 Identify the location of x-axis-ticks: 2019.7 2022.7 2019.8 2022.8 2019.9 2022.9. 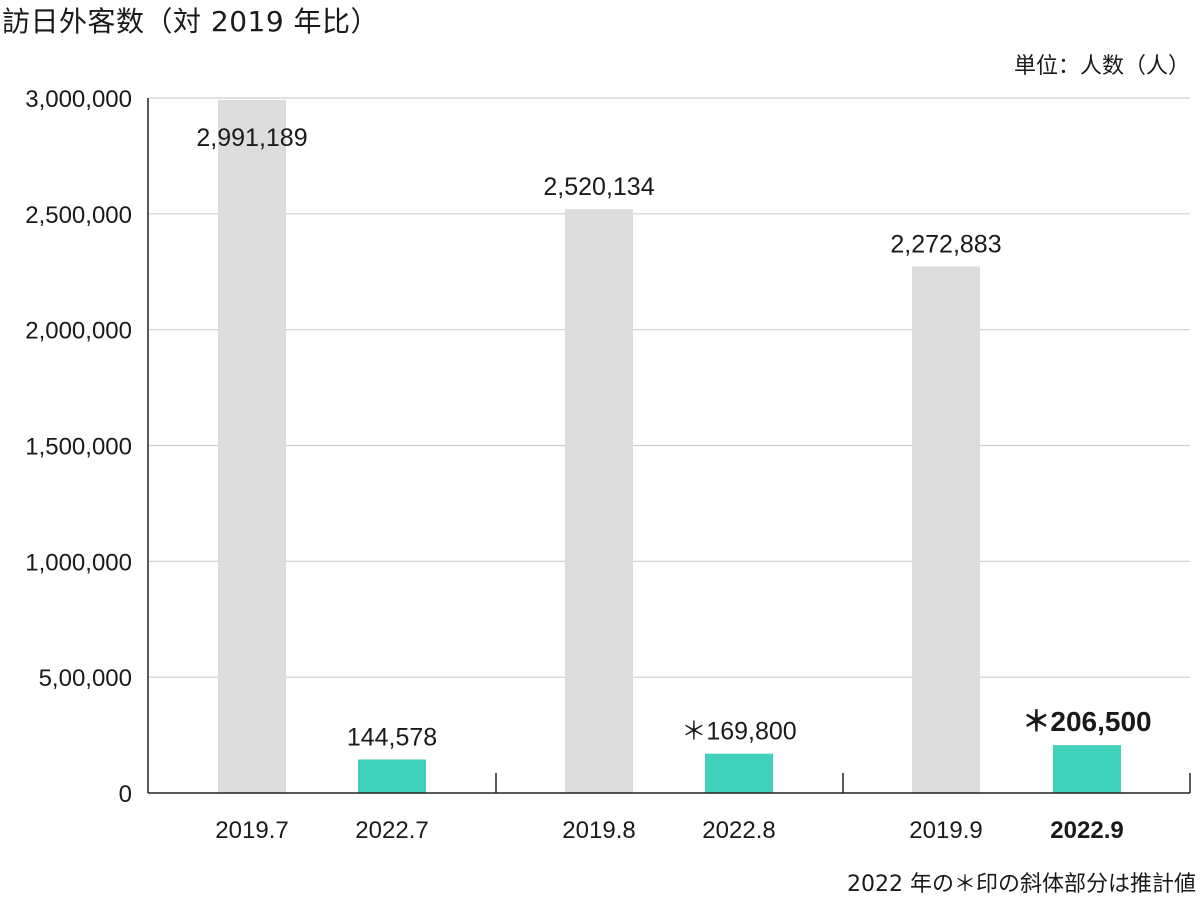
(669, 830).